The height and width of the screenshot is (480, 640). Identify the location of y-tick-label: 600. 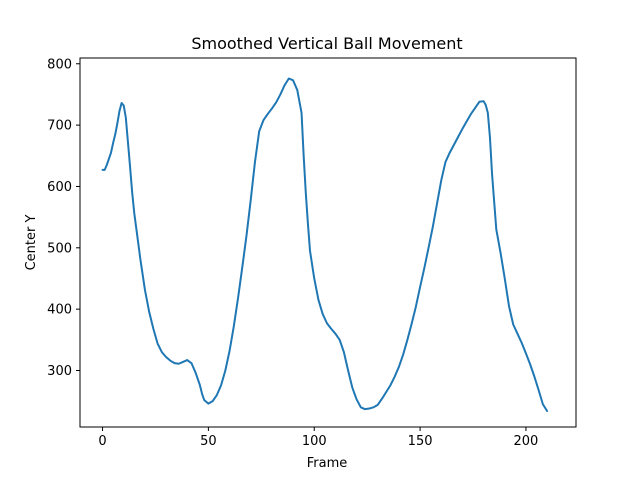
(59, 187).